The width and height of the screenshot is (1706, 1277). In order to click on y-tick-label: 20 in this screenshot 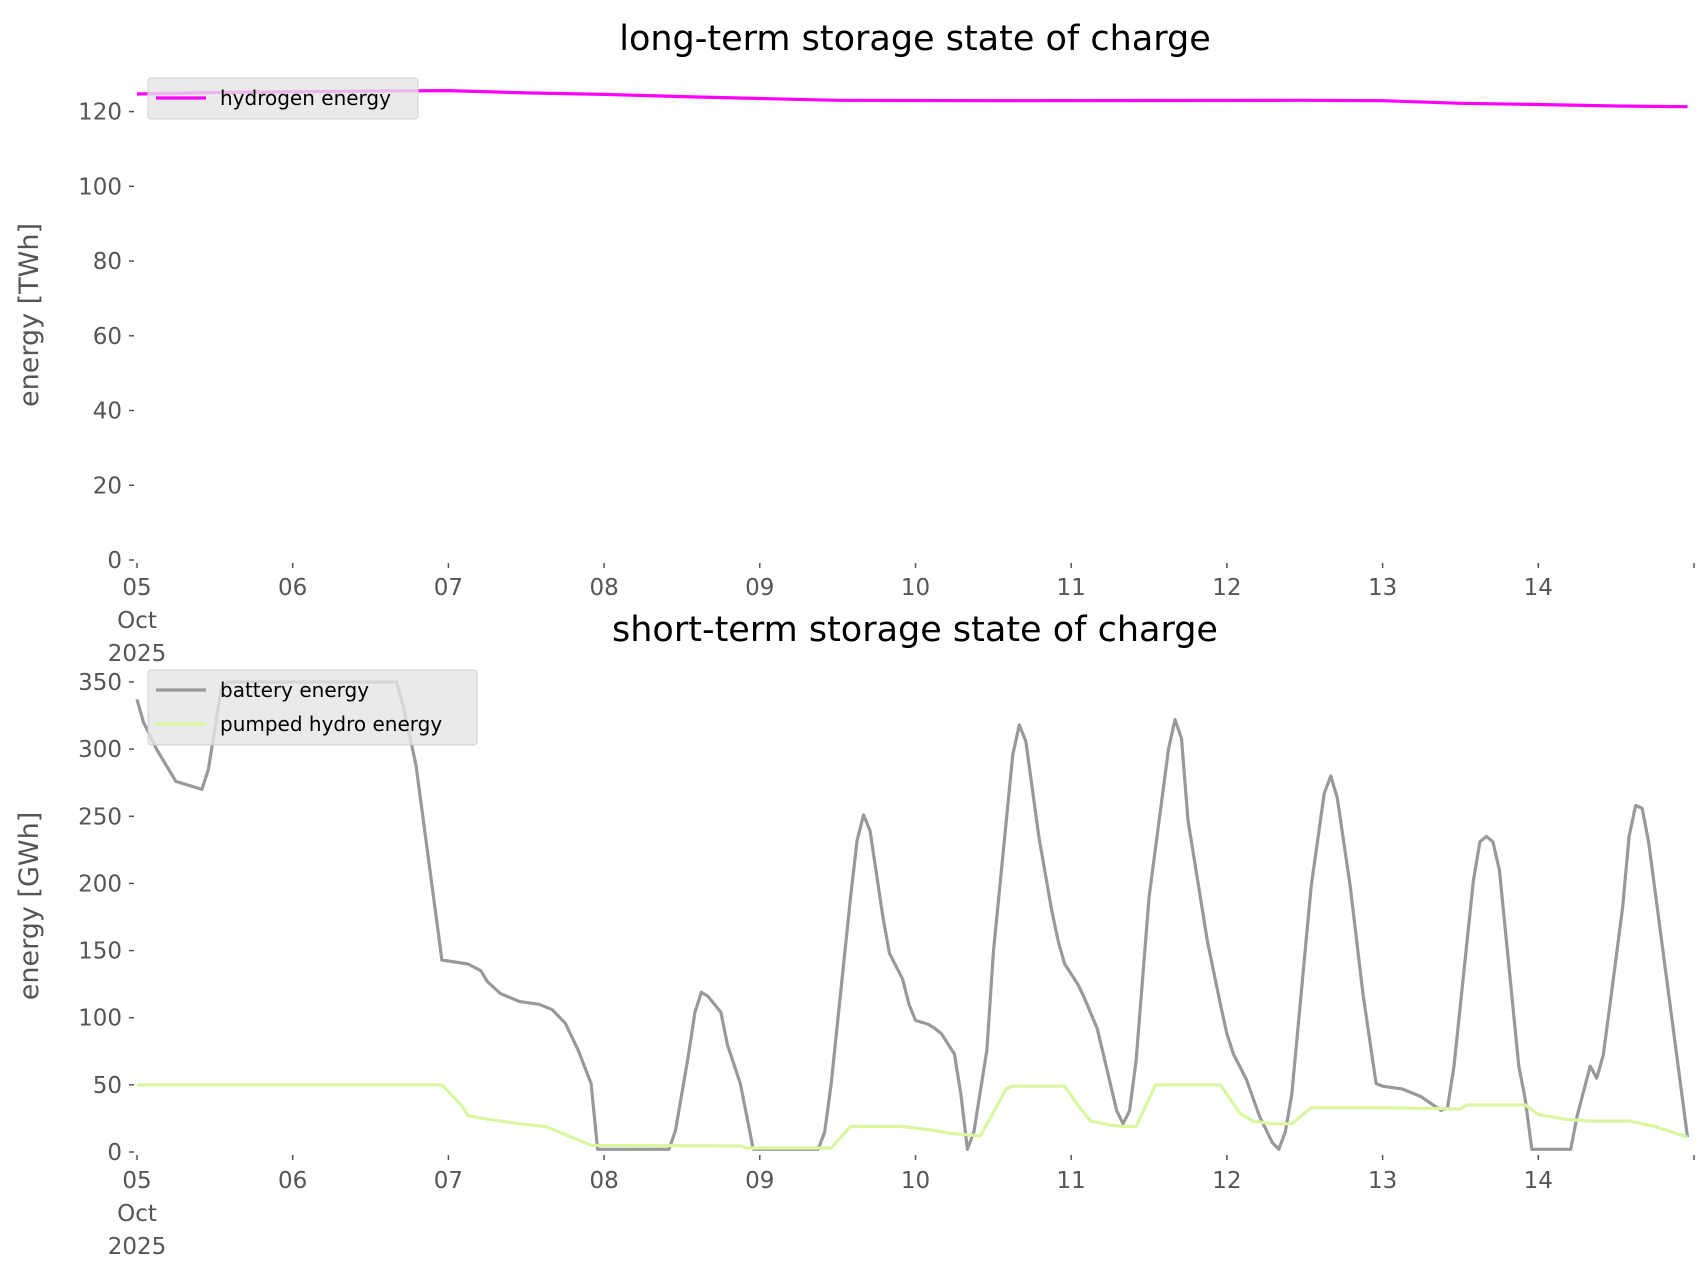, I will do `click(107, 486)`.